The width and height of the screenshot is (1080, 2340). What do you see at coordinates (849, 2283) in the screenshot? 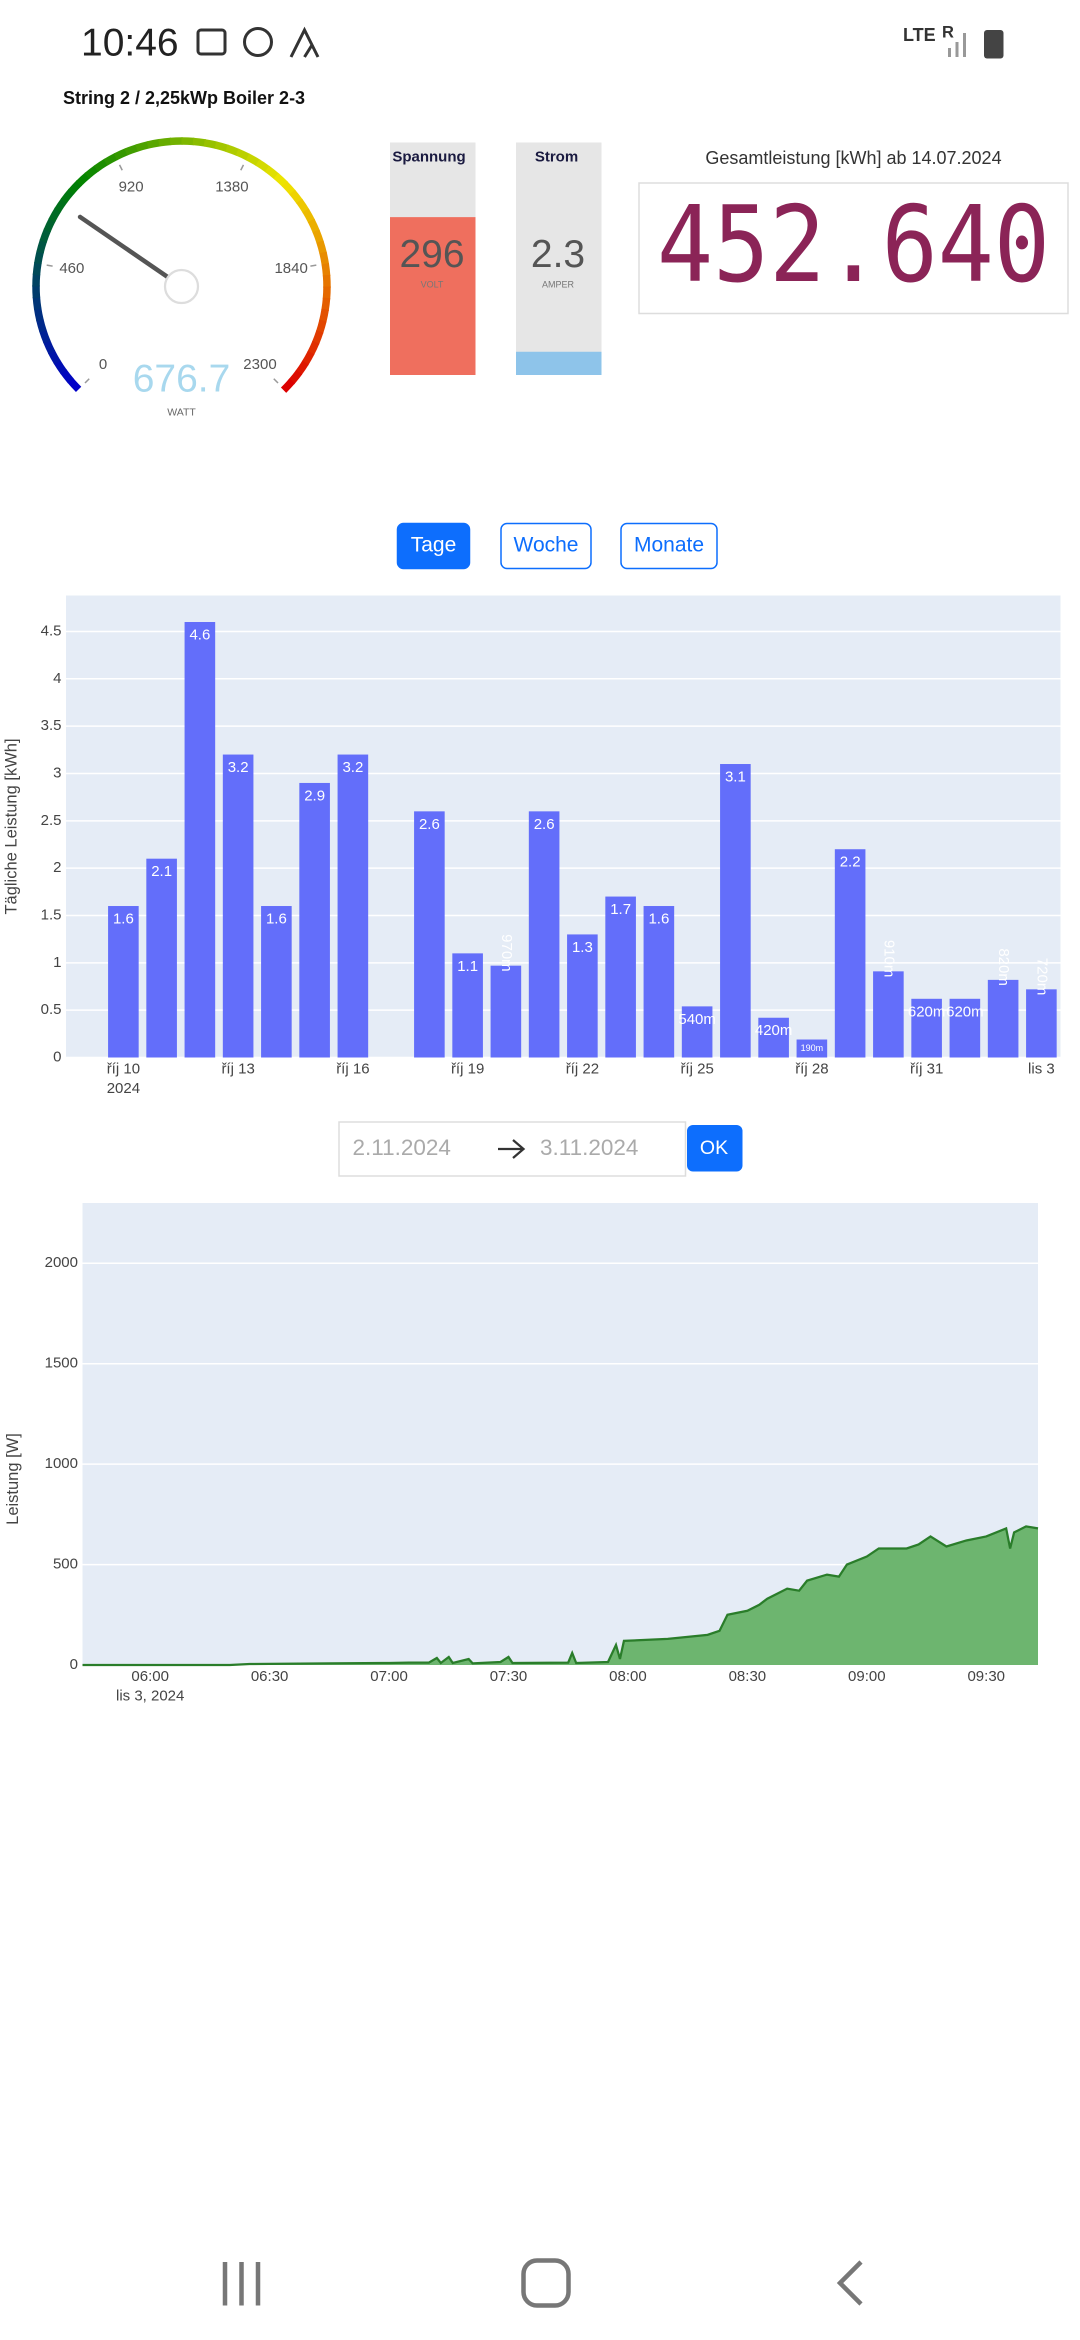
I see `back` at bounding box center [849, 2283].